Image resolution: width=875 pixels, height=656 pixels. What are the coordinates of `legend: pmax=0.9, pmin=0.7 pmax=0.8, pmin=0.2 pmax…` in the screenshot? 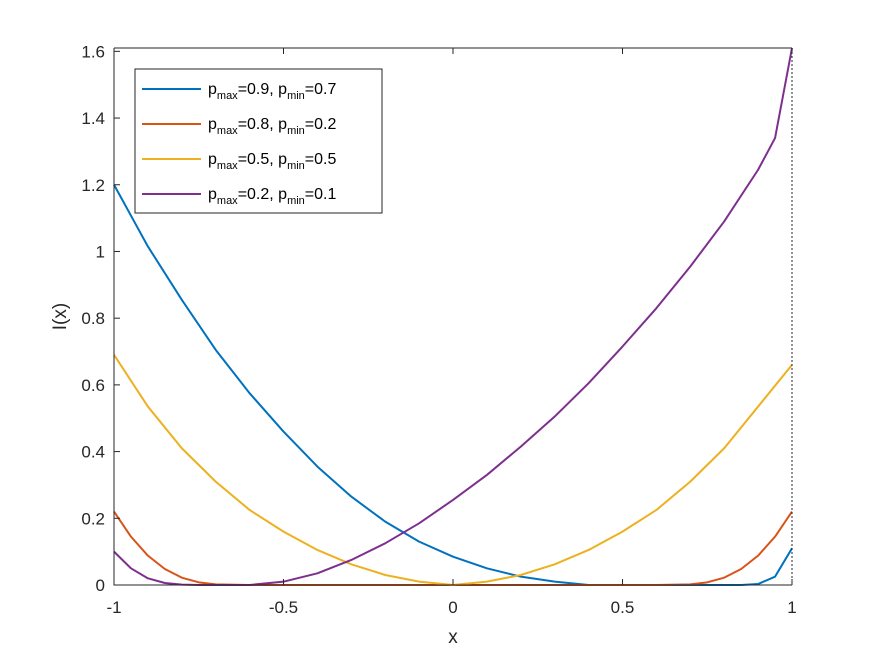 It's located at (258, 141).